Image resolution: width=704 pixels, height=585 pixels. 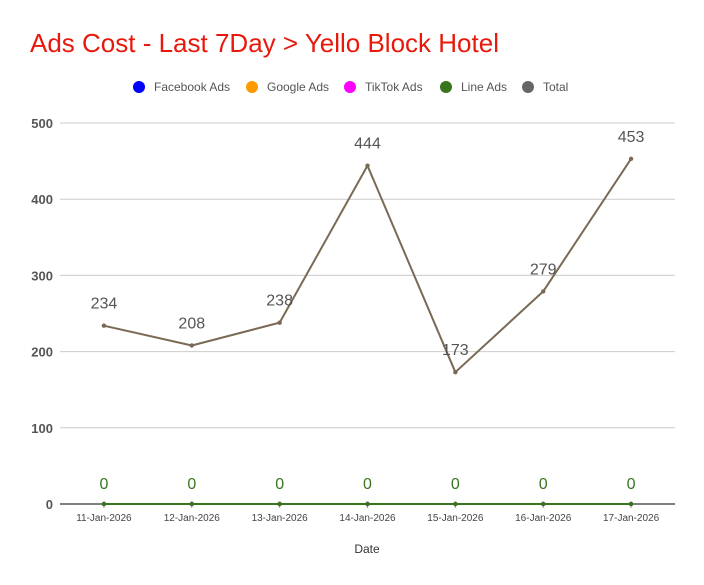 I want to click on y-tick-label: 0, so click(x=49, y=504).